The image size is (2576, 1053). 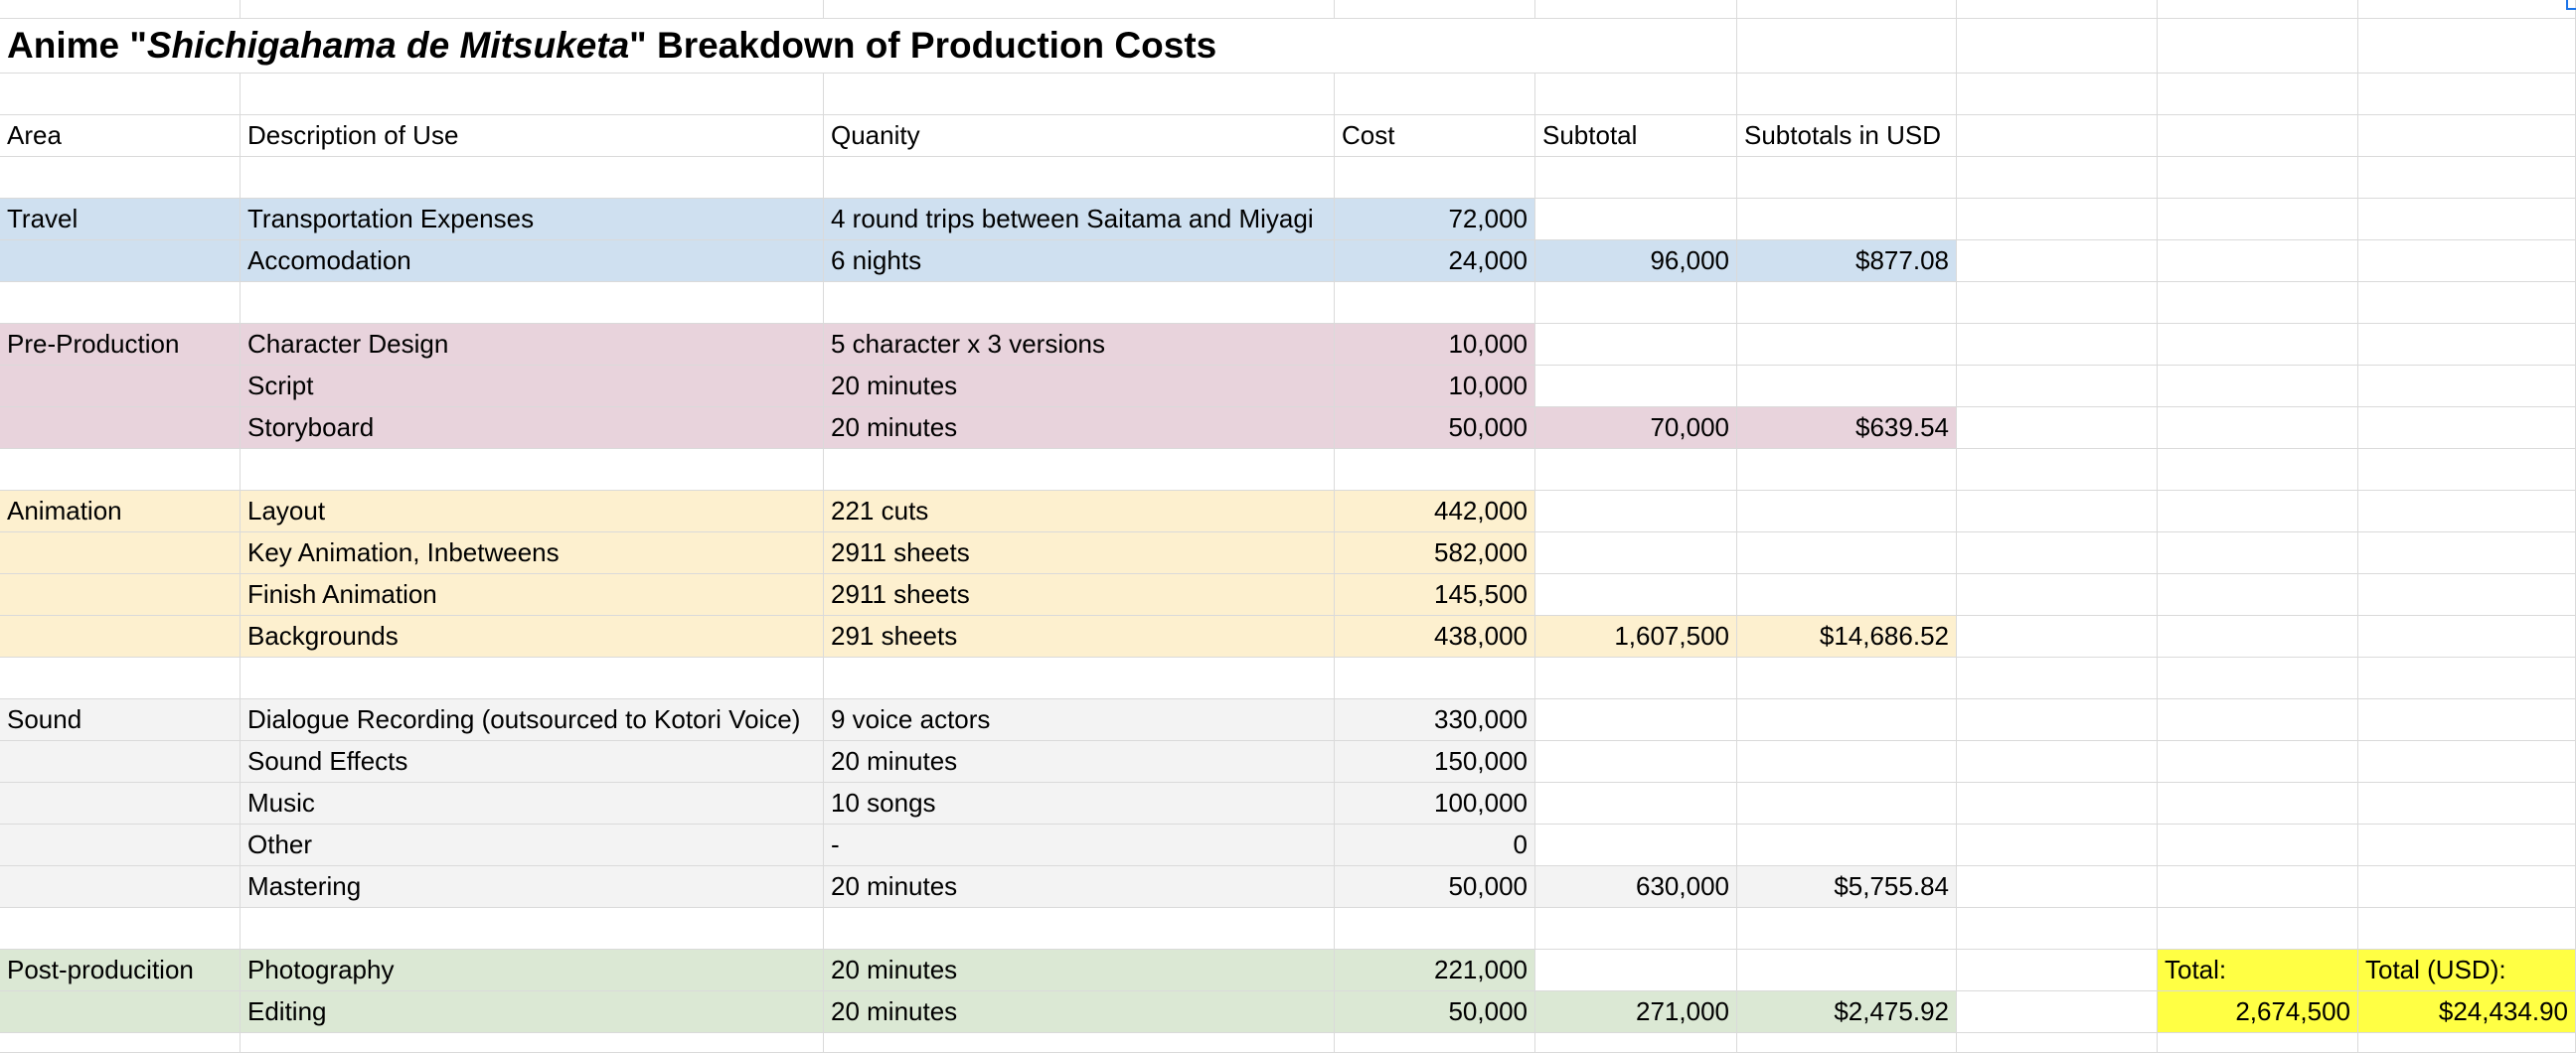 What do you see at coordinates (1079, 511) in the screenshot?
I see `quantity-cell: 221 cuts` at bounding box center [1079, 511].